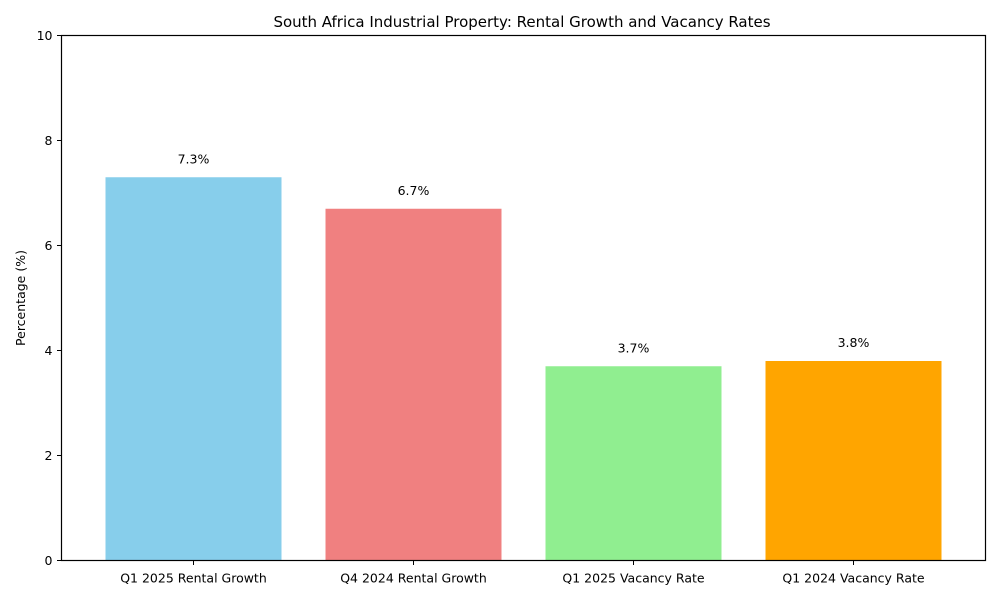 Image resolution: width=1000 pixels, height=604 pixels. Describe the element at coordinates (49, 350) in the screenshot. I see `y-tick-label: 4` at that location.